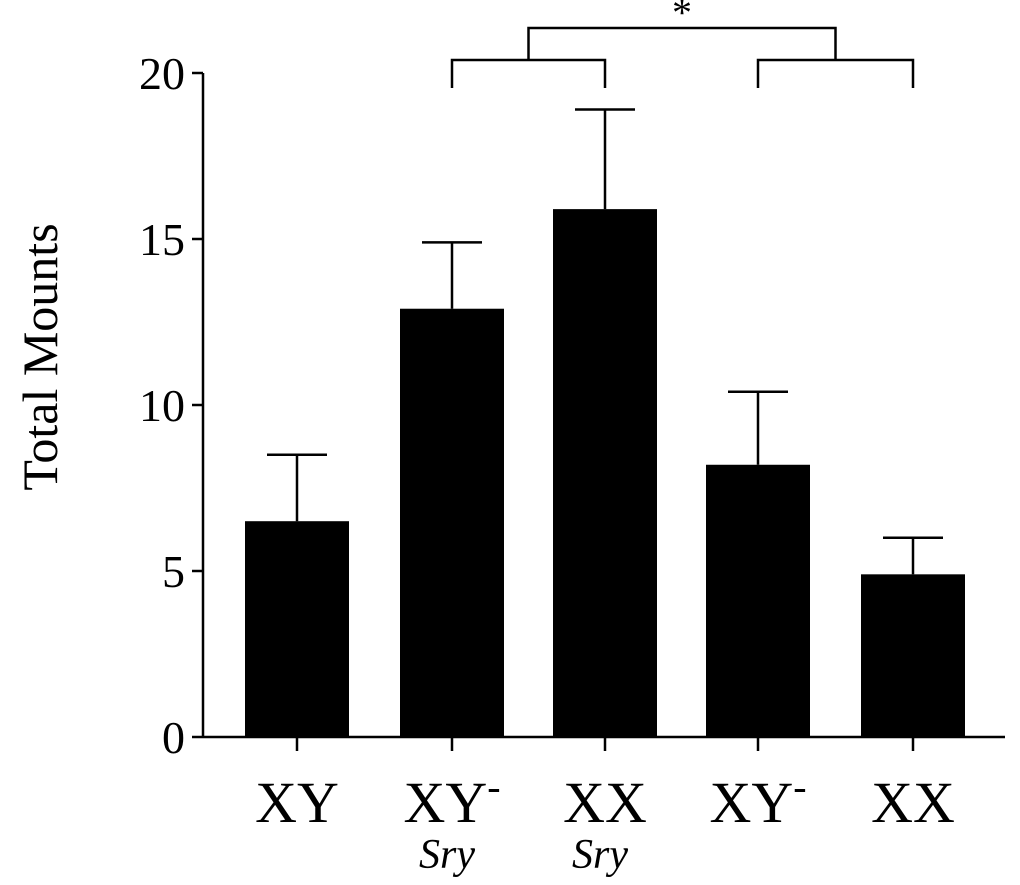 This screenshot has width=1020, height=885. What do you see at coordinates (162, 239) in the screenshot?
I see `y-tick-label: 15` at bounding box center [162, 239].